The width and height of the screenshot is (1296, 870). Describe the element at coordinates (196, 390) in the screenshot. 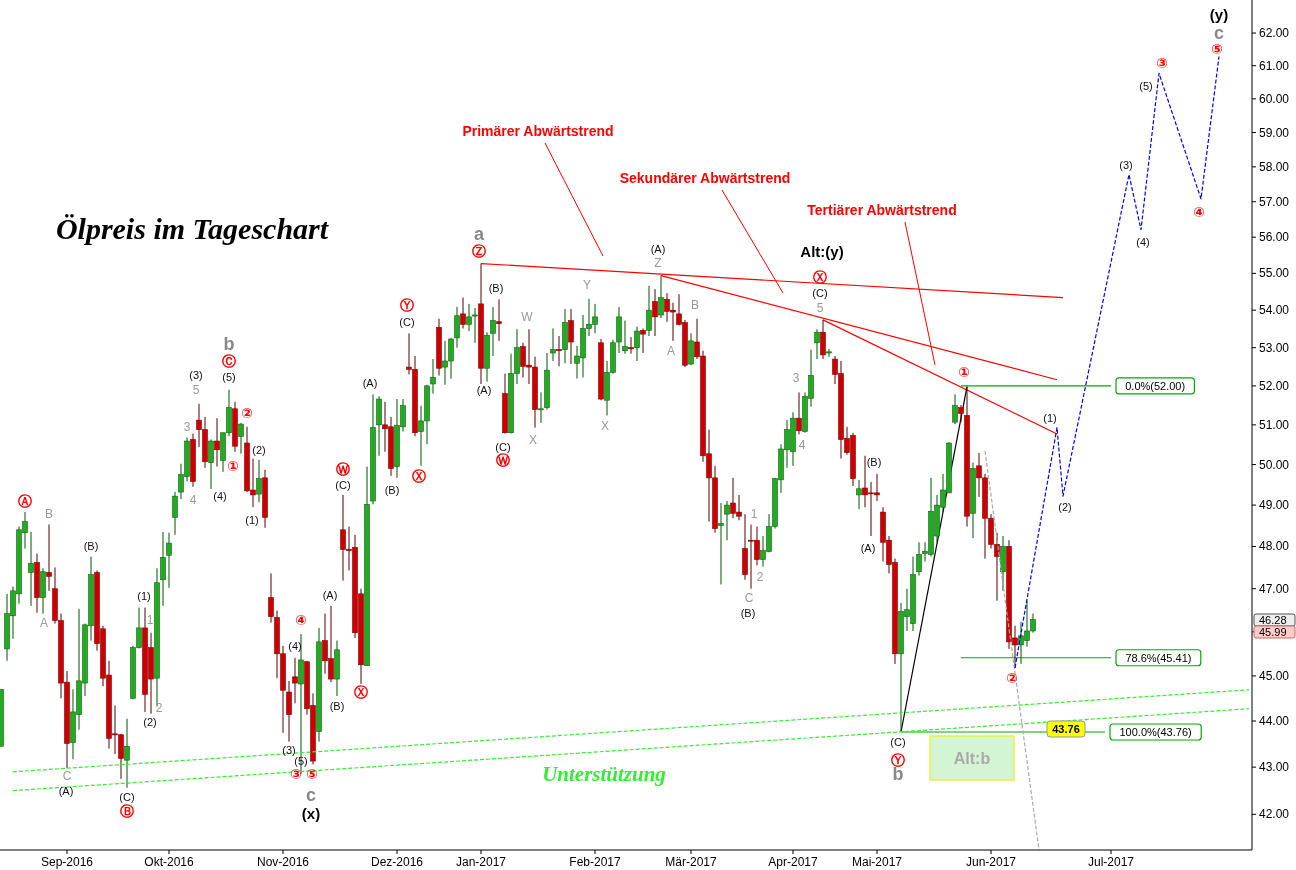

I see `annotation: 5` at that location.